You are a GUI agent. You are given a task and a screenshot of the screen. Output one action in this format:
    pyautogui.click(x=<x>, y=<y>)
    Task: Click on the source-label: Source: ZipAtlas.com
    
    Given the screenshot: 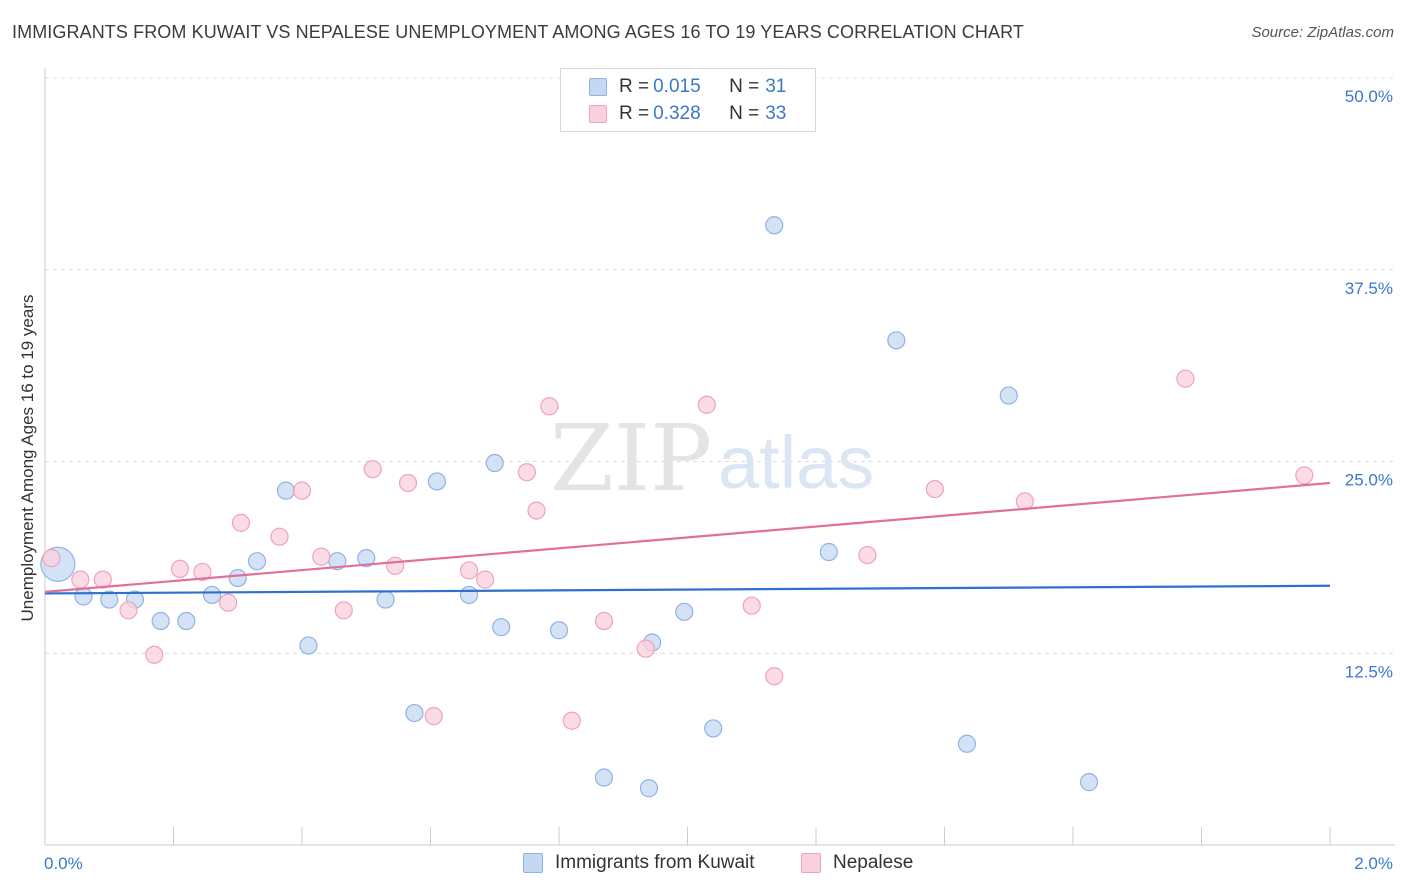 What is the action you would take?
    pyautogui.click(x=1322, y=32)
    